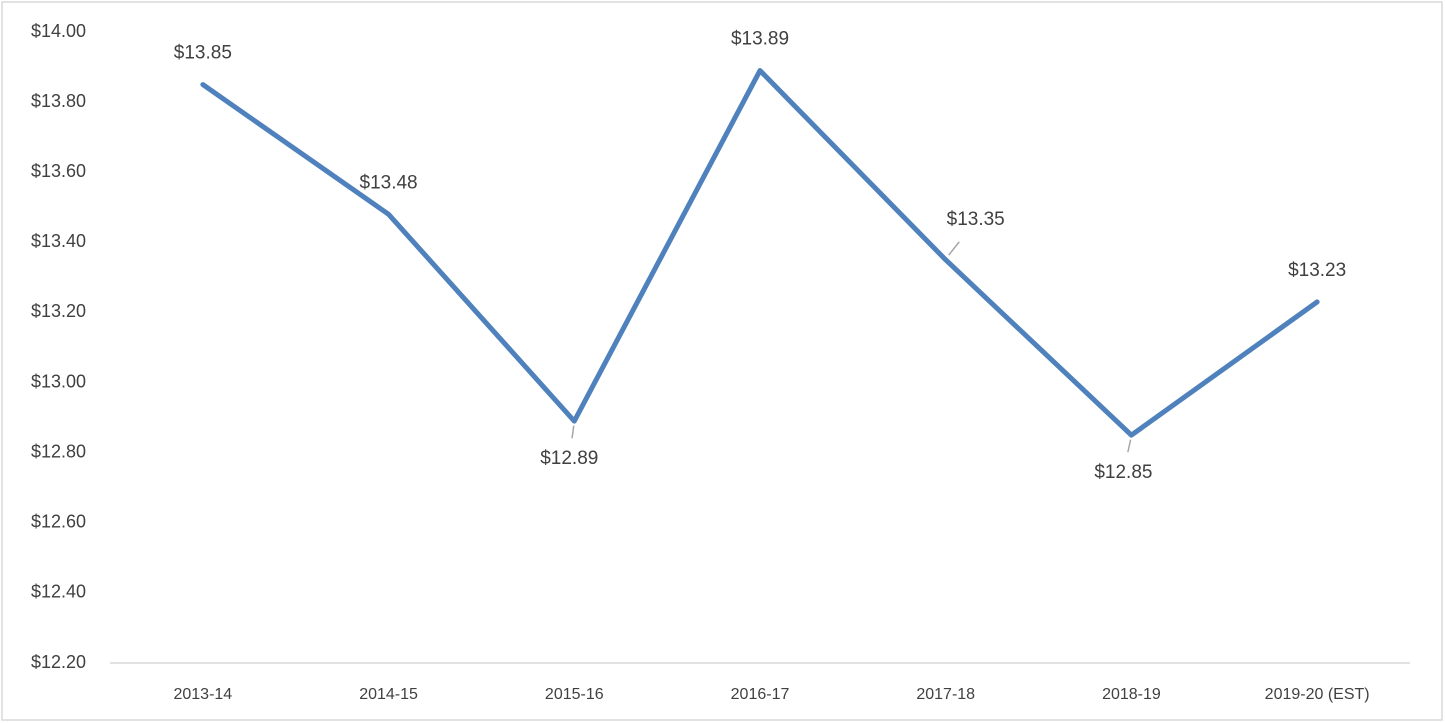  Describe the element at coordinates (389, 182) in the screenshot. I see `data-label: $13.48` at that location.